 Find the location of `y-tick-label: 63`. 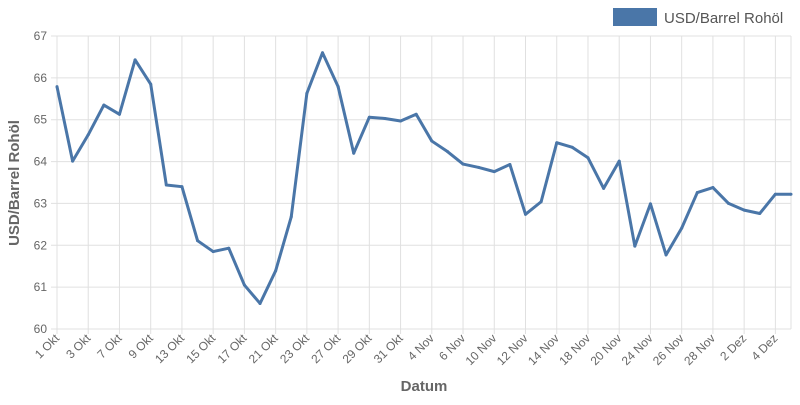

y-tick-label: 63 is located at coordinates (41, 203).